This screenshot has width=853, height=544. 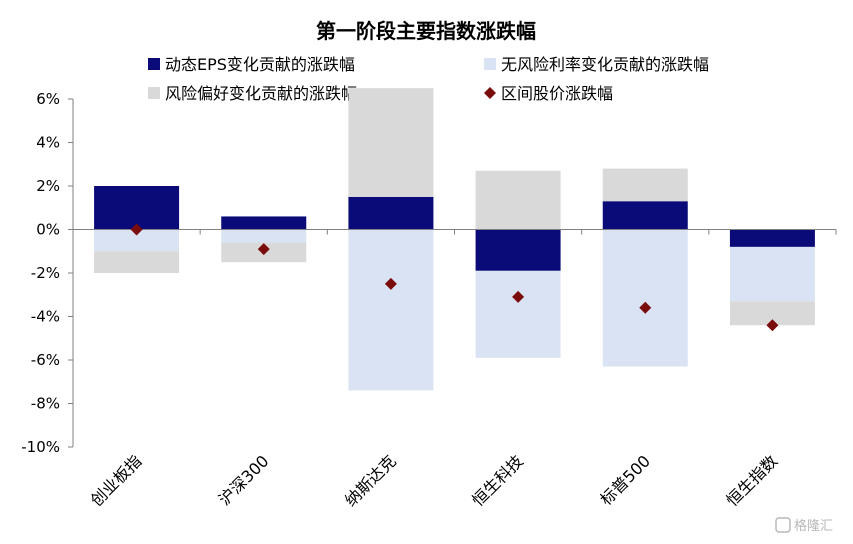 I want to click on y-tick-label: -10%, so click(x=40, y=447).